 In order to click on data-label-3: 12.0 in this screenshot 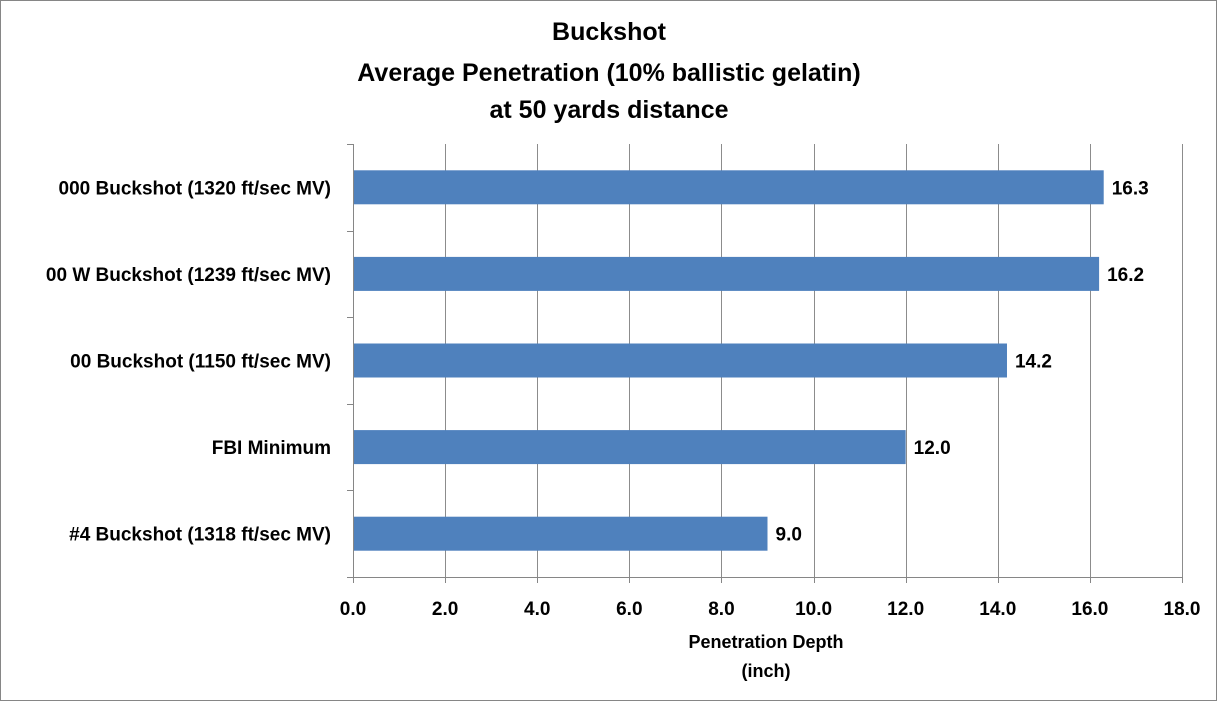, I will do `click(932, 448)`.